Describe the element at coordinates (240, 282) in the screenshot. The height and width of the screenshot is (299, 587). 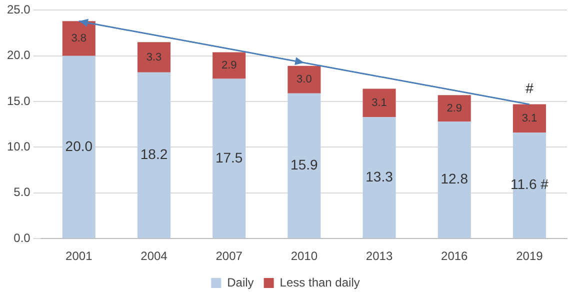
I see `legend-label: Daily` at that location.